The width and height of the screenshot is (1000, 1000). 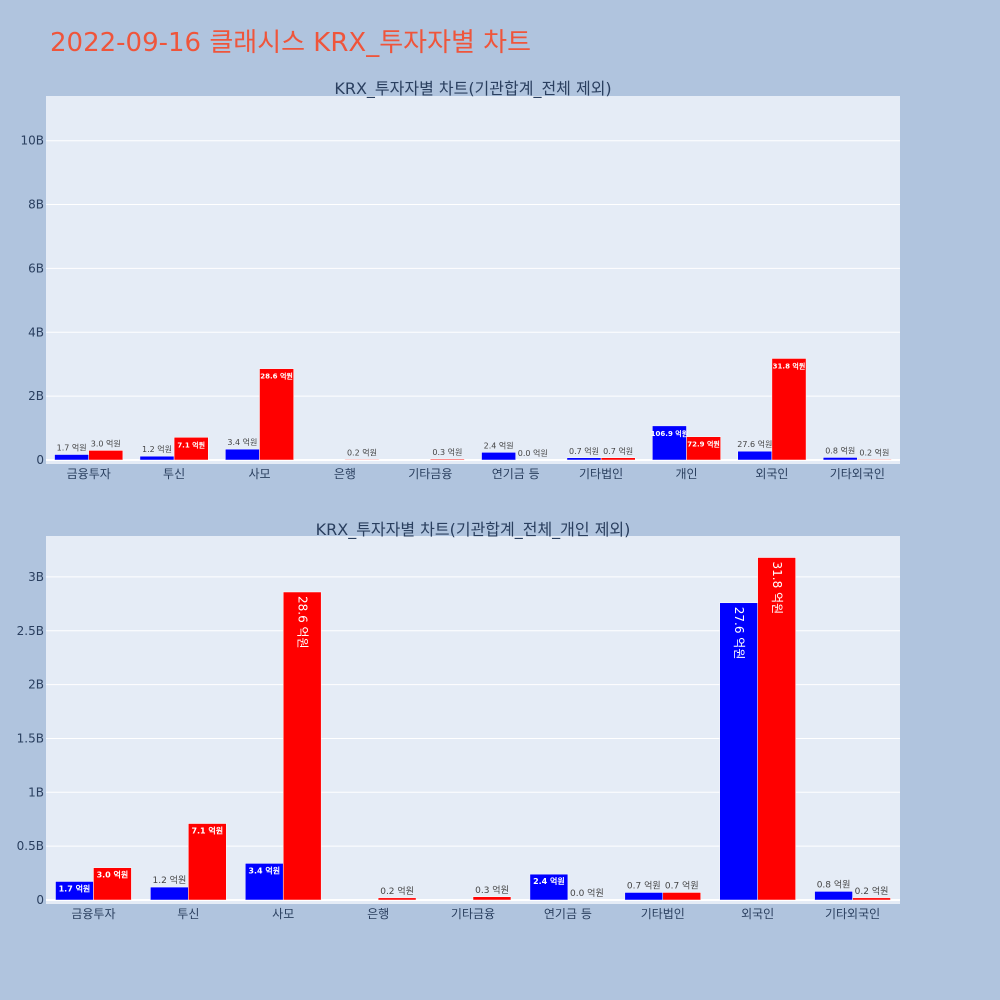 What do you see at coordinates (703, 444) in the screenshot?
I see `bar-value-label: 72.9 억원` at bounding box center [703, 444].